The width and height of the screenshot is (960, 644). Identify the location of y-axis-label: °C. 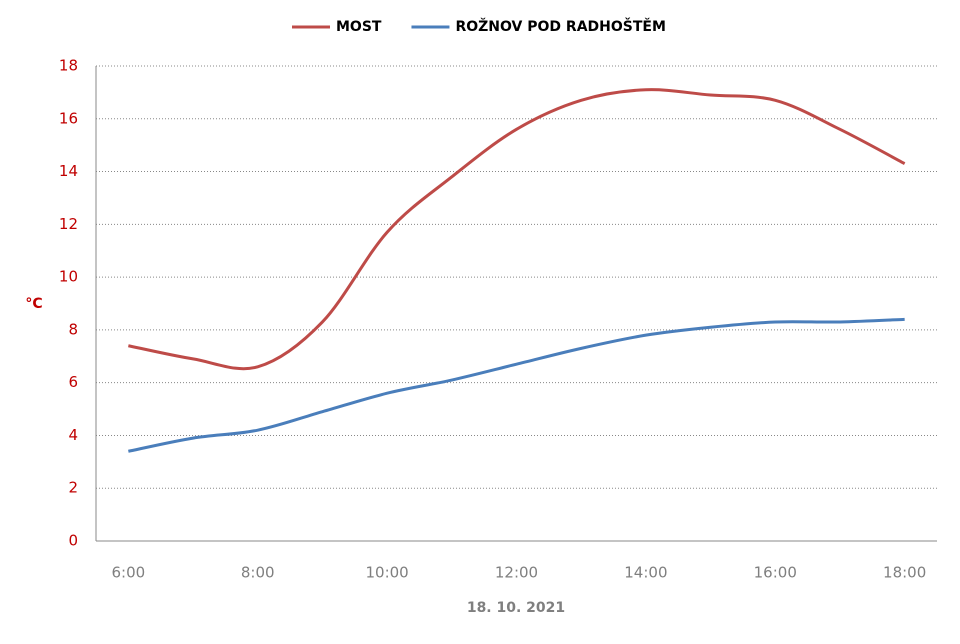
(33, 304).